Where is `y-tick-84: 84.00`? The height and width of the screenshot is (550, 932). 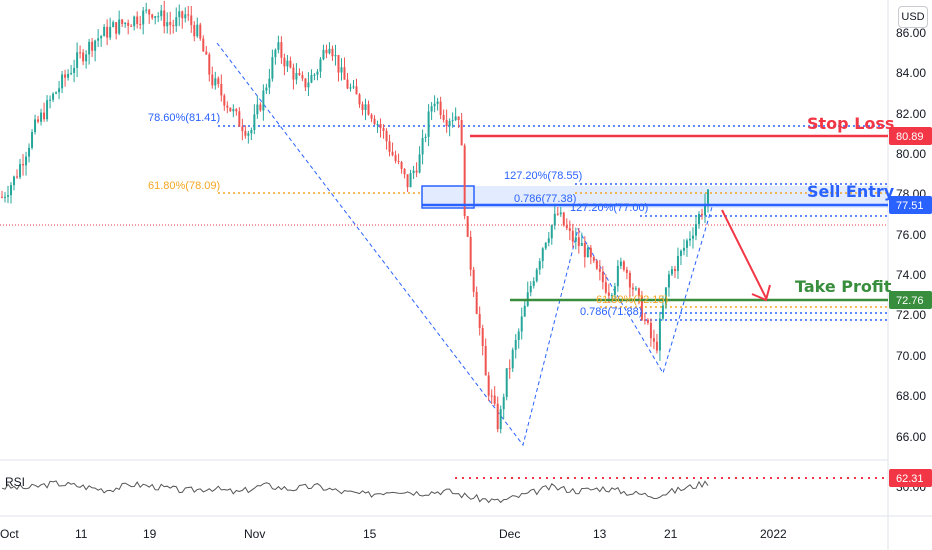
y-tick-84: 84.00 is located at coordinates (911, 73).